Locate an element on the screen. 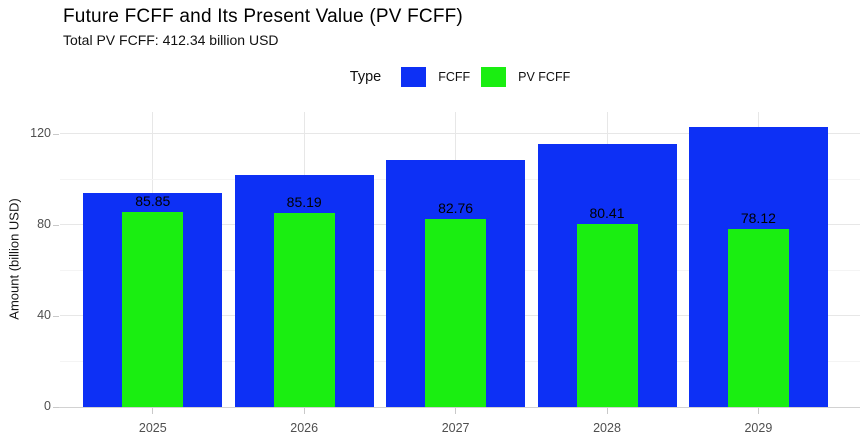 Image resolution: width=866 pixels, height=444 pixels. legend: Type FCFF PV FCFF is located at coordinates (460, 77).